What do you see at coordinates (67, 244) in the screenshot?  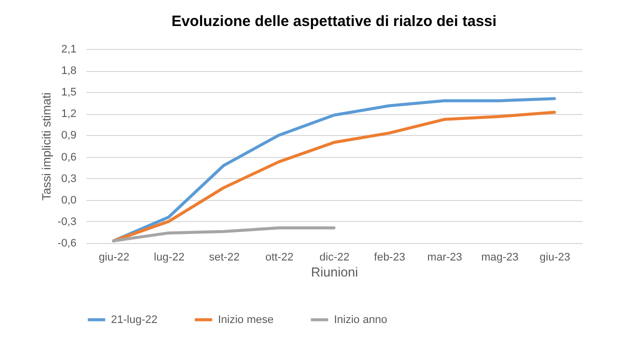 I see `y-tick-label: -0,6` at bounding box center [67, 244].